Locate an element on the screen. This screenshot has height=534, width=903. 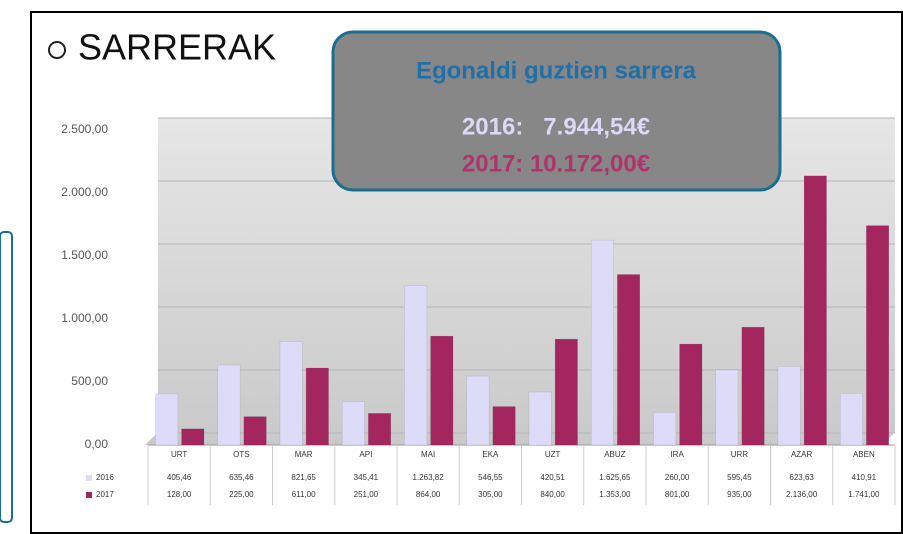
table-cell: 935,00 is located at coordinates (739, 494).